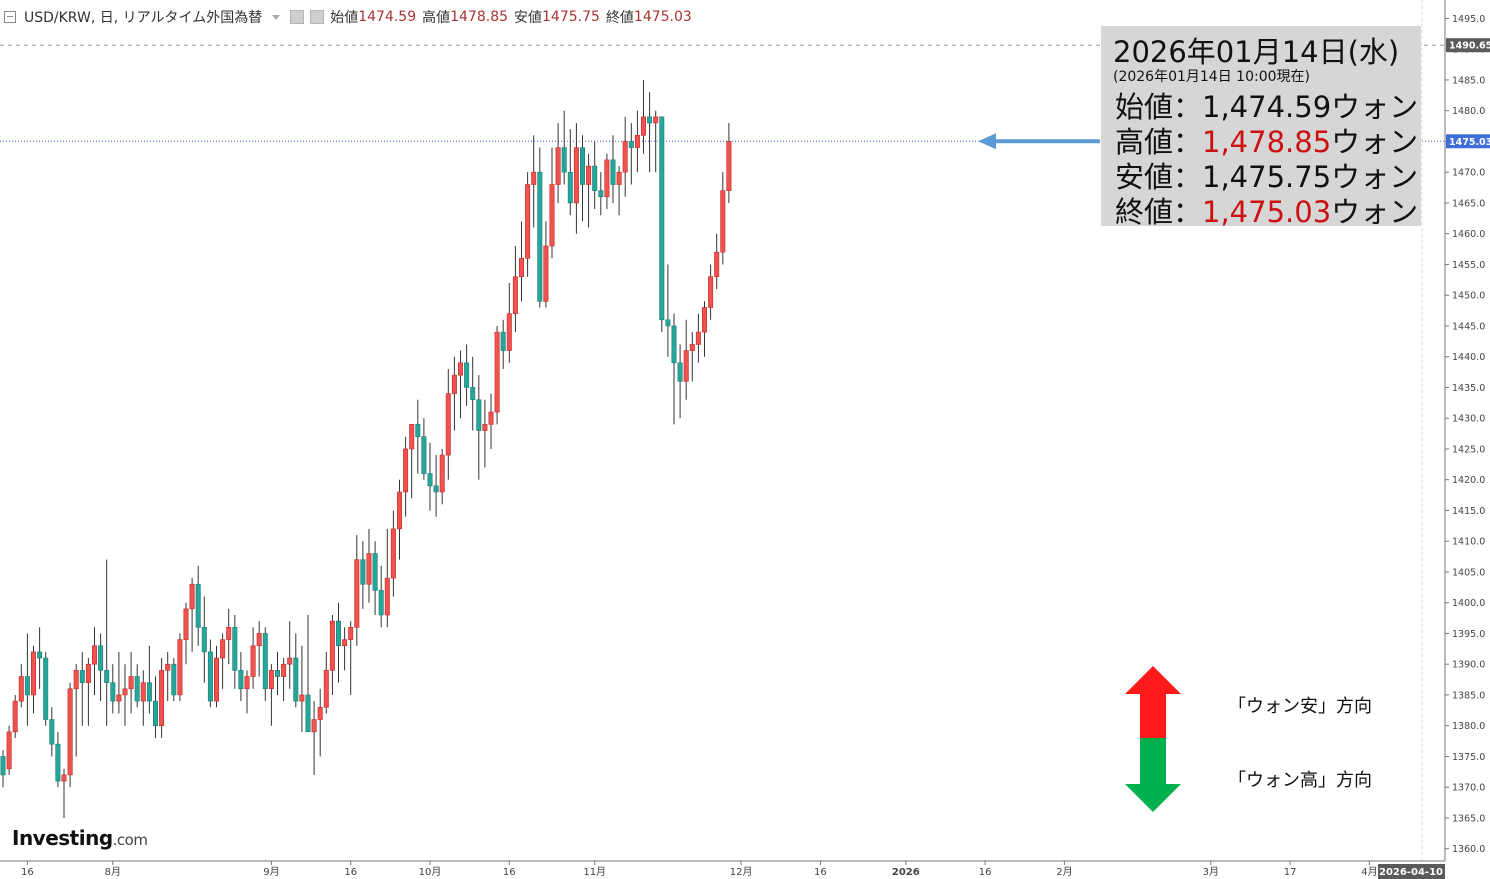 The width and height of the screenshot is (1490, 879). What do you see at coordinates (276, 17) in the screenshot?
I see `chevron-down-icon` at bounding box center [276, 17].